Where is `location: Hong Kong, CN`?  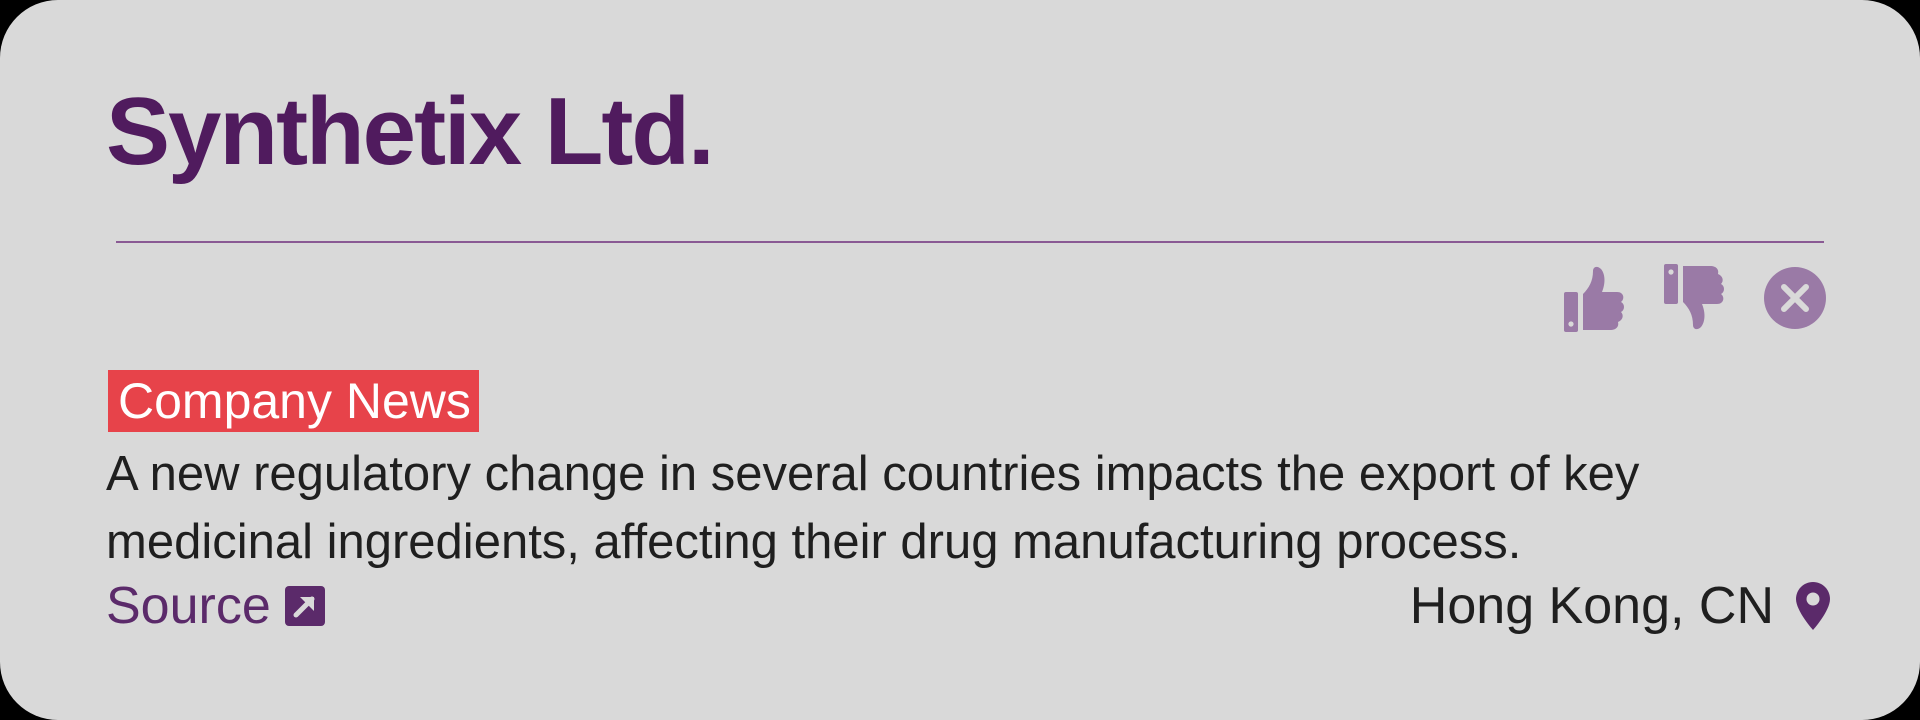 location: Hong Kong, CN is located at coordinates (1620, 606).